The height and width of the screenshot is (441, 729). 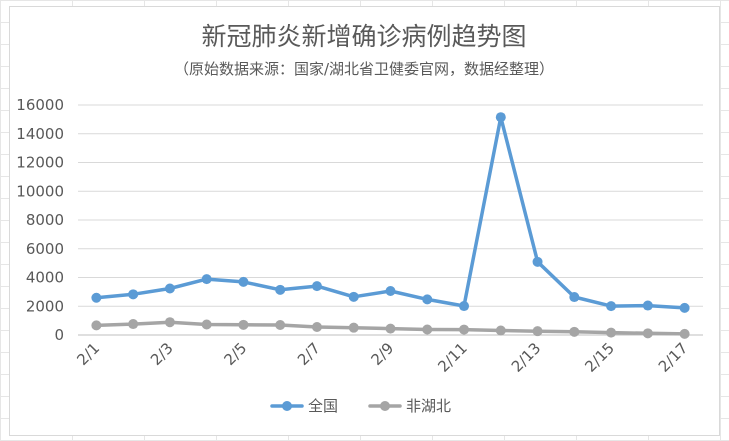 I want to click on x-tick-label: 2/11, so click(x=452, y=357).